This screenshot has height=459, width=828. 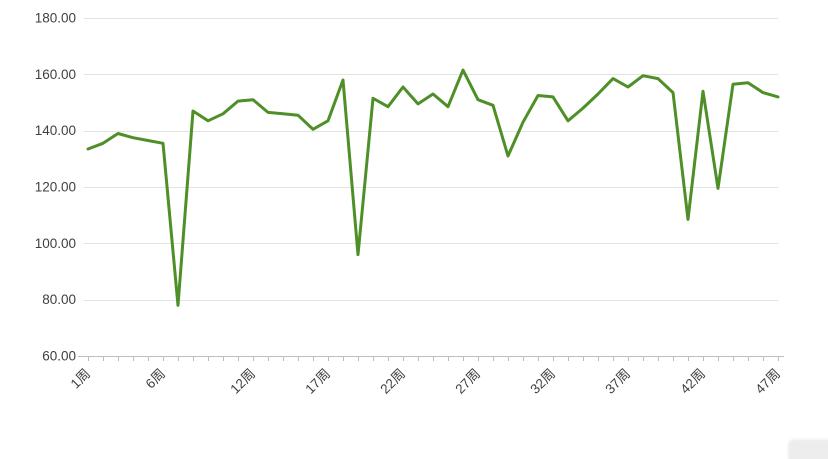 What do you see at coordinates (55, 18) in the screenshot?
I see `y-axis-tick-label: 180.00` at bounding box center [55, 18].